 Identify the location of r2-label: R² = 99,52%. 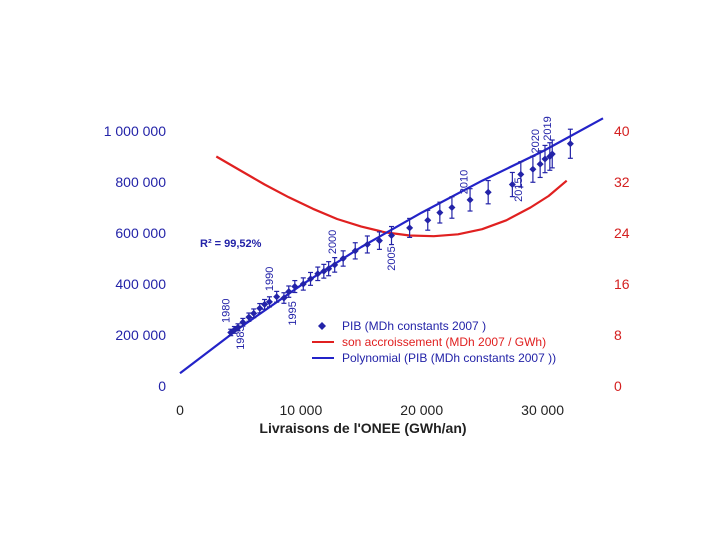
(231, 244).